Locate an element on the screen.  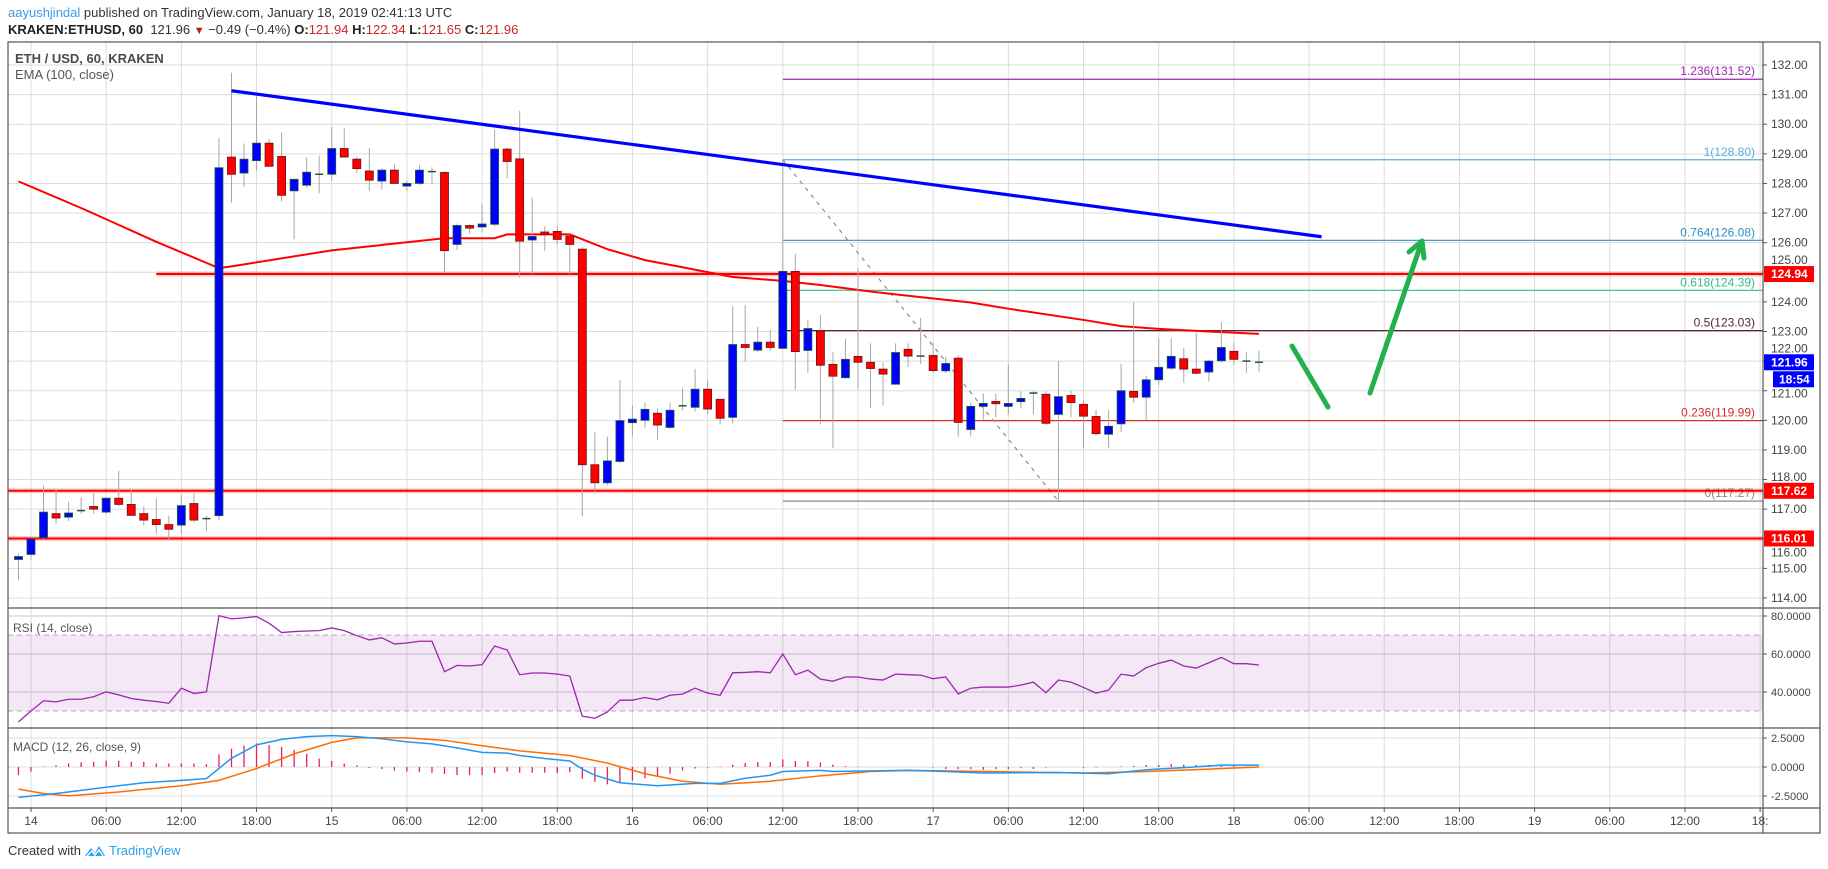
time-tick-label: 15 is located at coordinates (332, 821).